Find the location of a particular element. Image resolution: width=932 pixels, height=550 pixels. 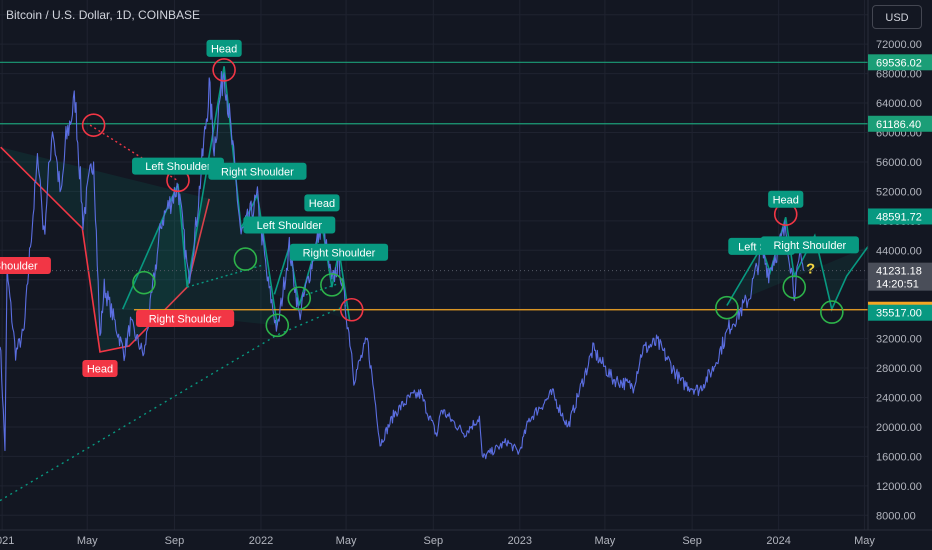

currency-button: USD is located at coordinates (897, 17).